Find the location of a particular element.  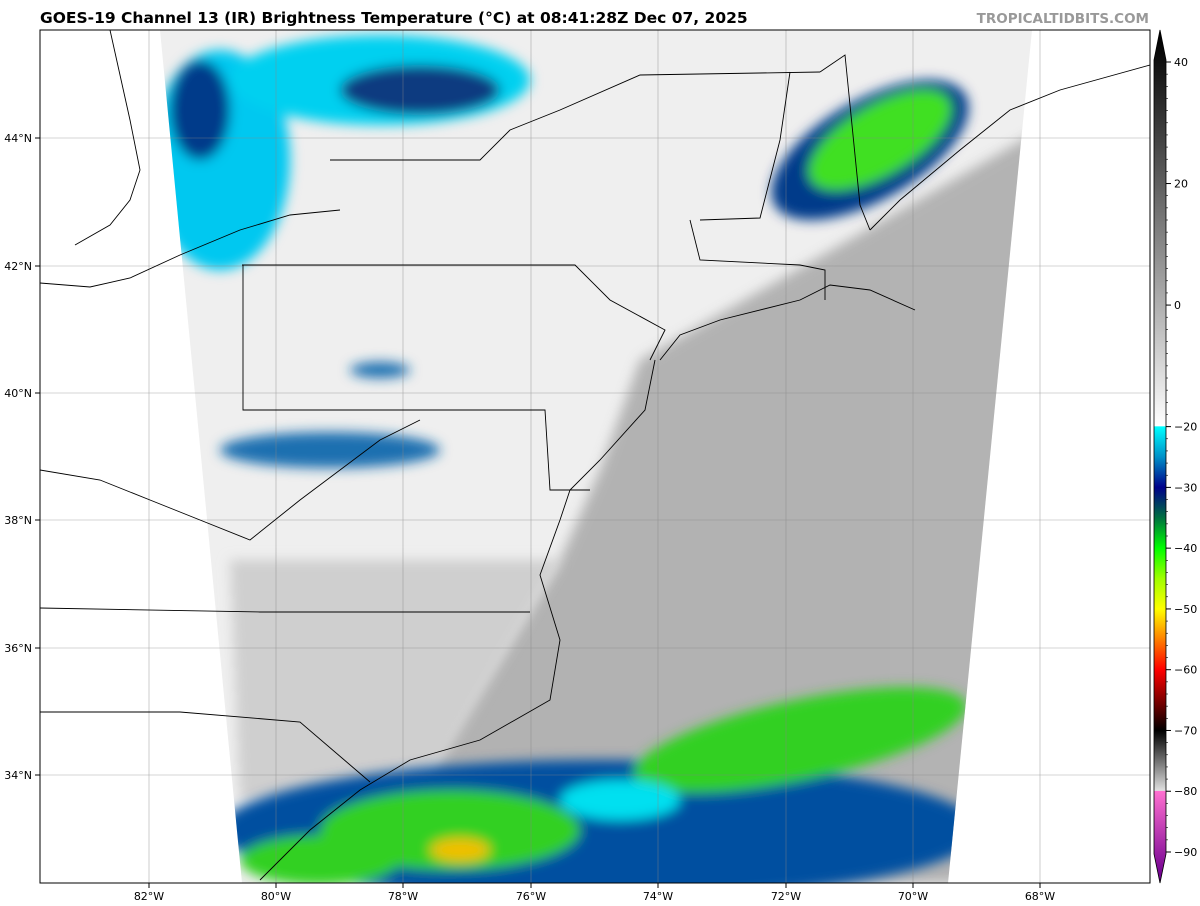

lat-label: 42°N is located at coordinates (18, 266).